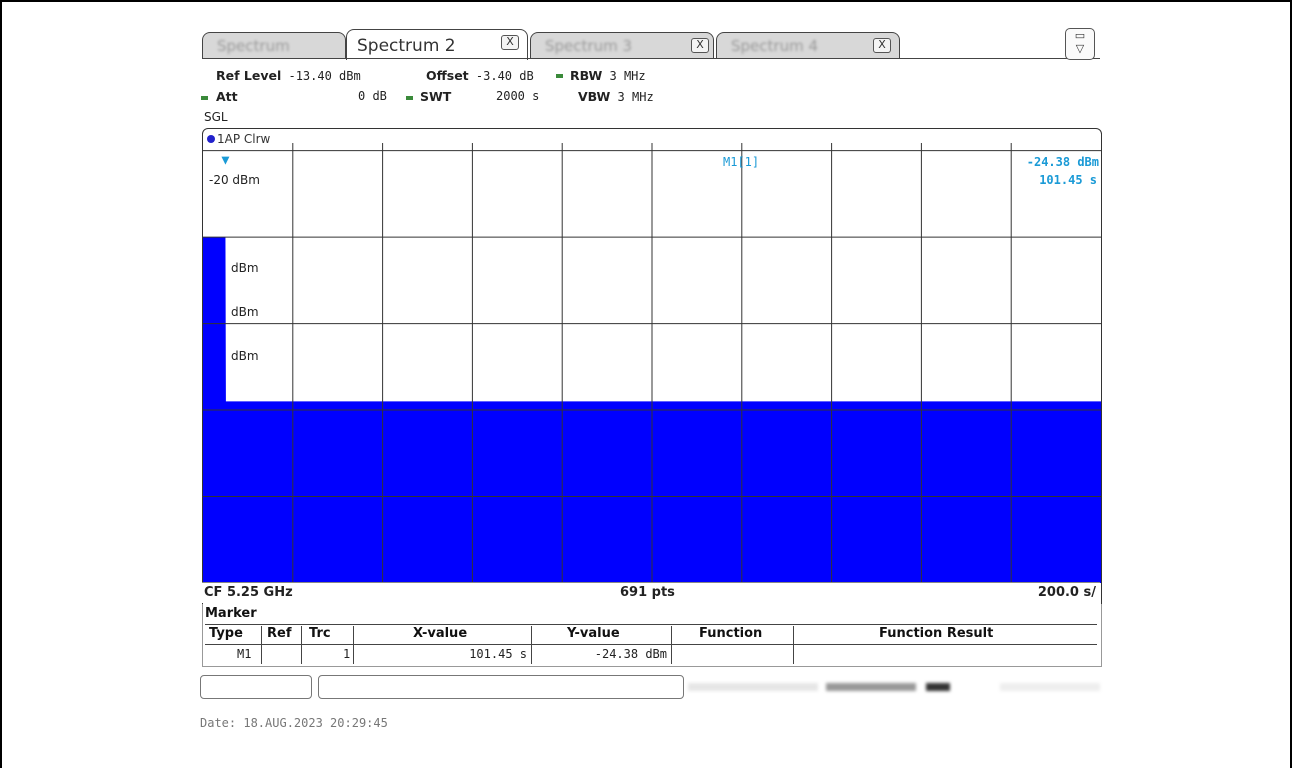  What do you see at coordinates (651, 58) in the screenshot?
I see `tab-baseline` at bounding box center [651, 58].